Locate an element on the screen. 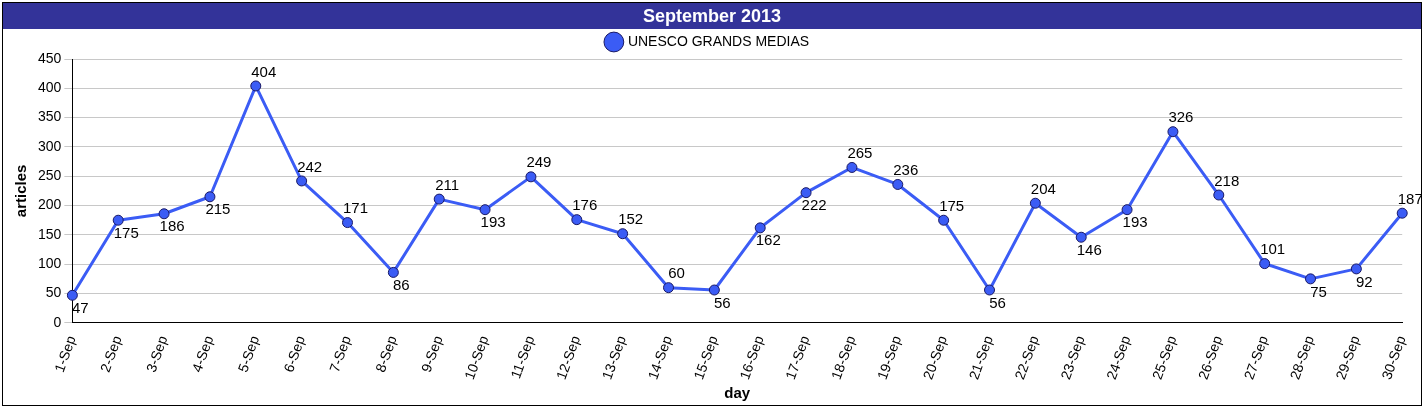 This screenshot has width=1426, height=408. data-label: 404 is located at coordinates (264, 71).